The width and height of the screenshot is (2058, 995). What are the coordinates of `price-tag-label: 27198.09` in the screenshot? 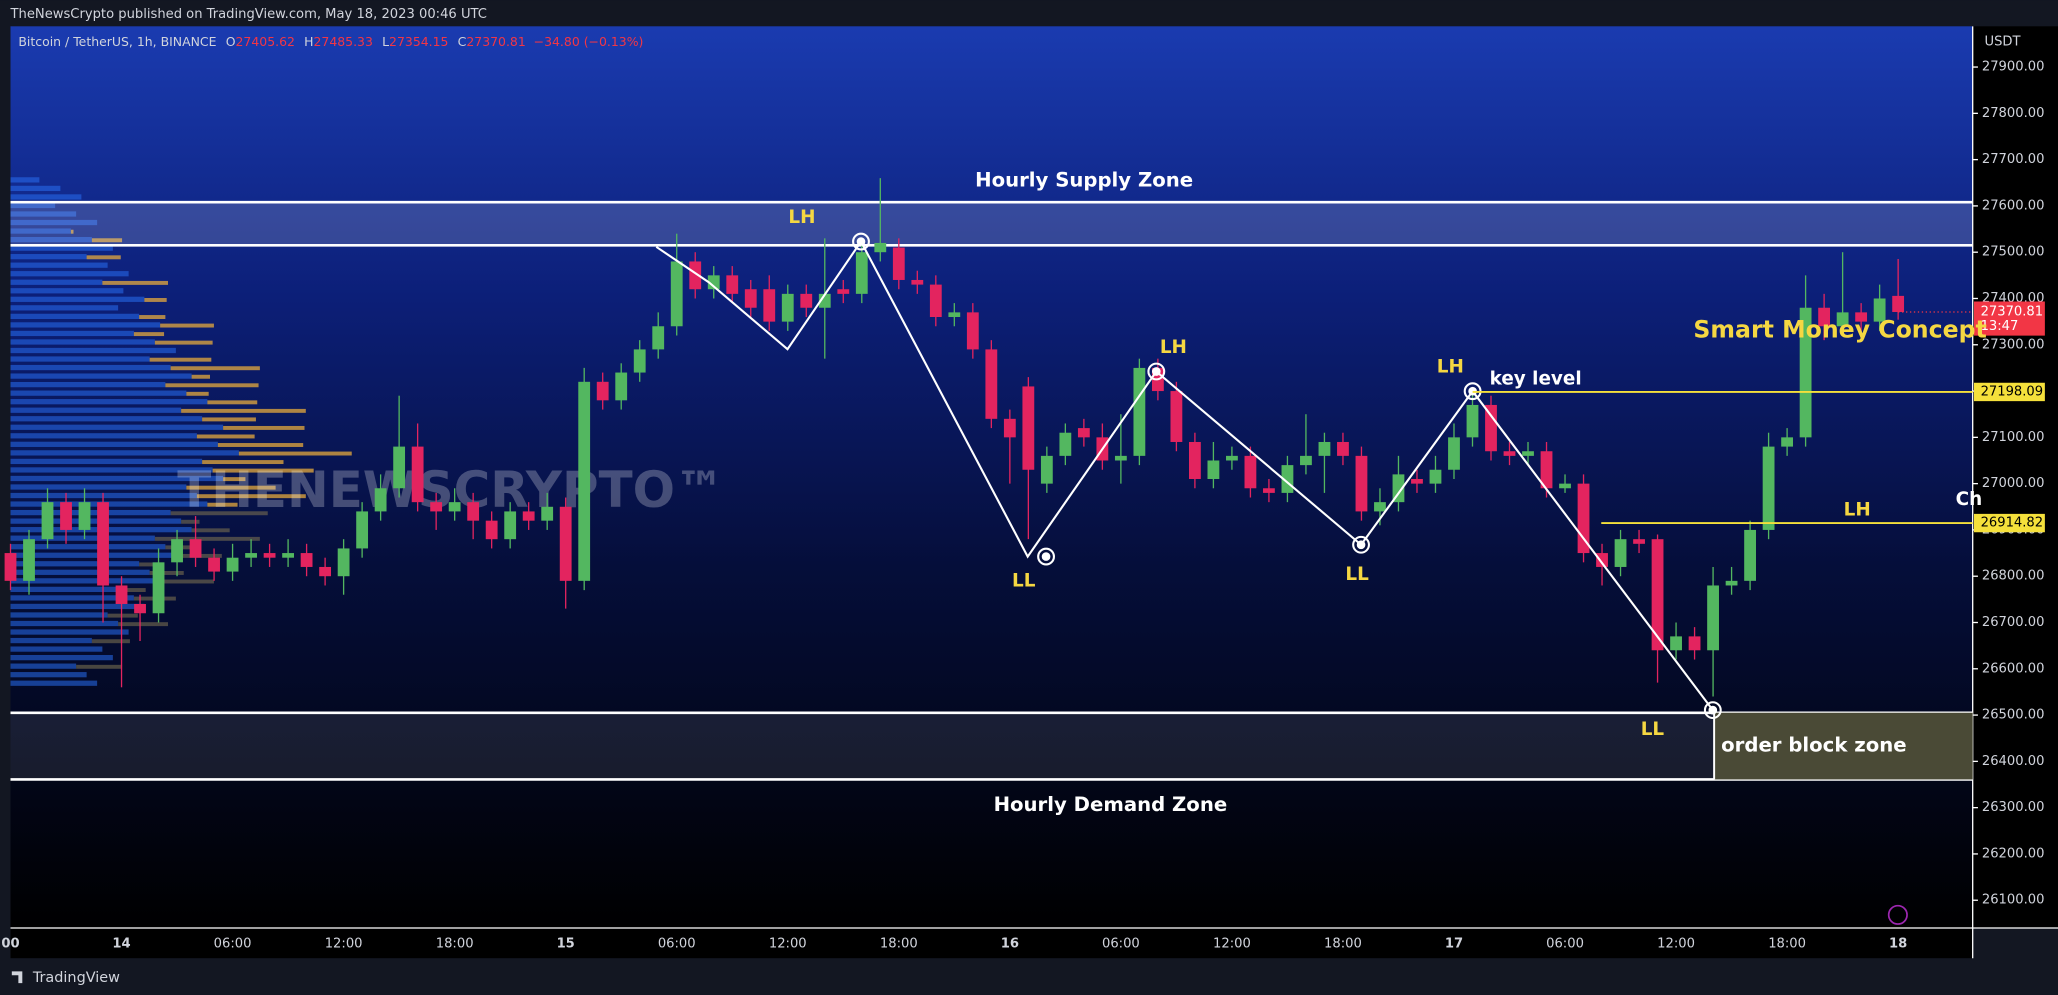 It's located at (2012, 391).